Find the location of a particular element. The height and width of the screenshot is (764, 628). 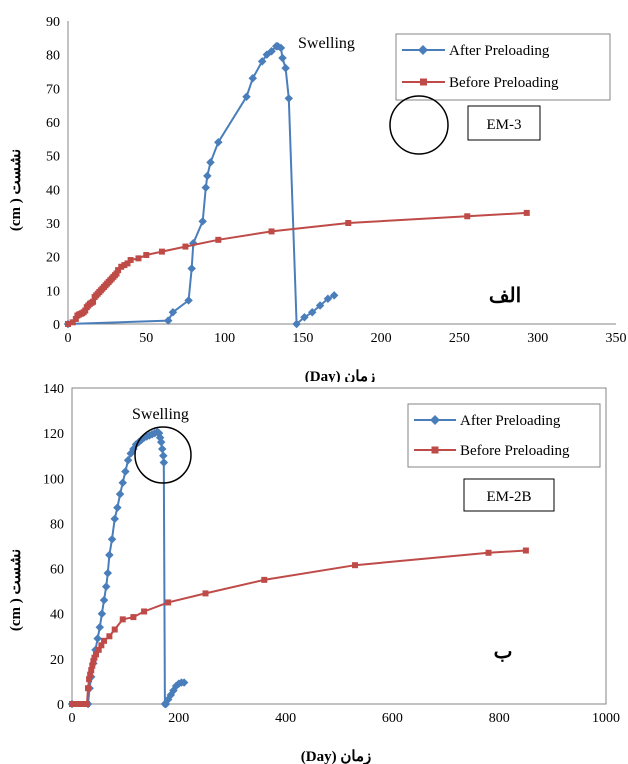

y-tick-label: 80 is located at coordinates (57, 524).